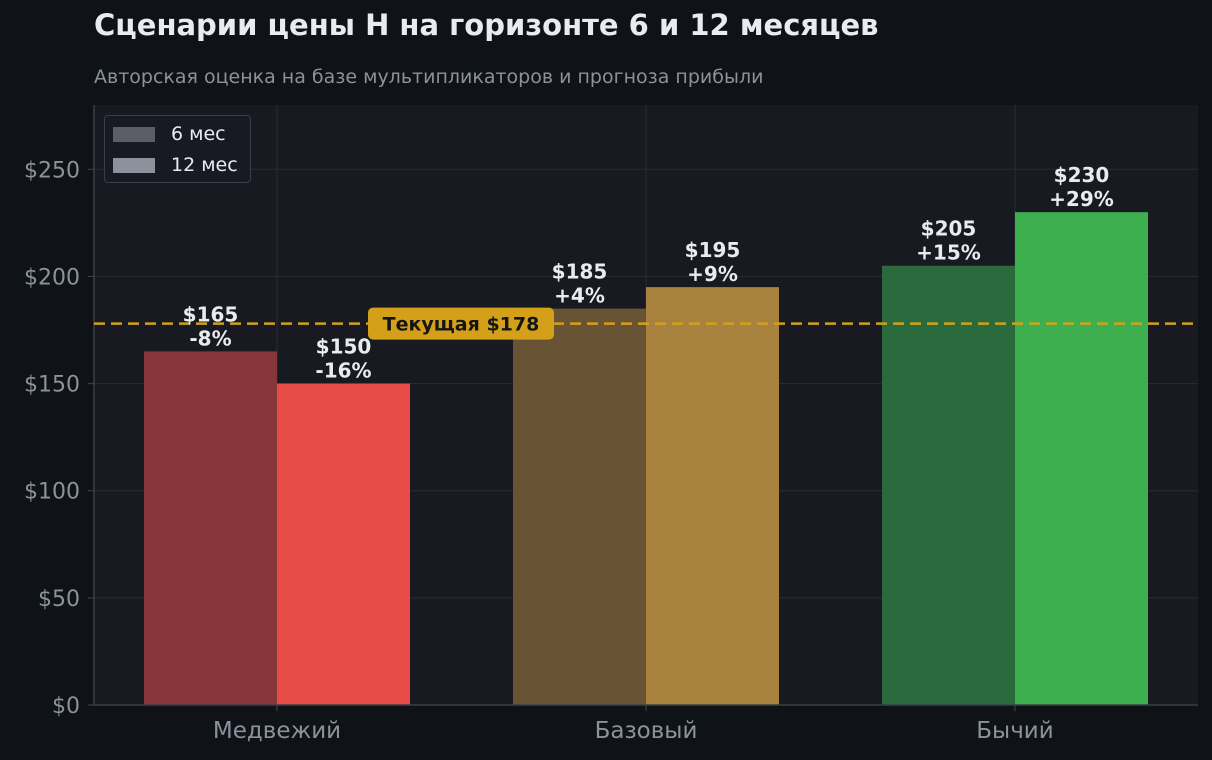 The height and width of the screenshot is (760, 1212). What do you see at coordinates (177, 149) in the screenshot?
I see `chart-legend: 6 мес 12 мес` at bounding box center [177, 149].